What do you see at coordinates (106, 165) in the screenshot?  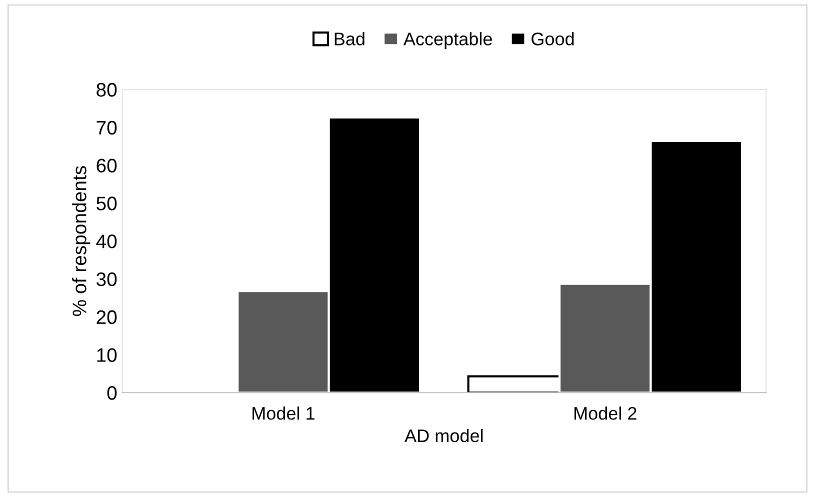 I see `y-tick-label: 60` at bounding box center [106, 165].